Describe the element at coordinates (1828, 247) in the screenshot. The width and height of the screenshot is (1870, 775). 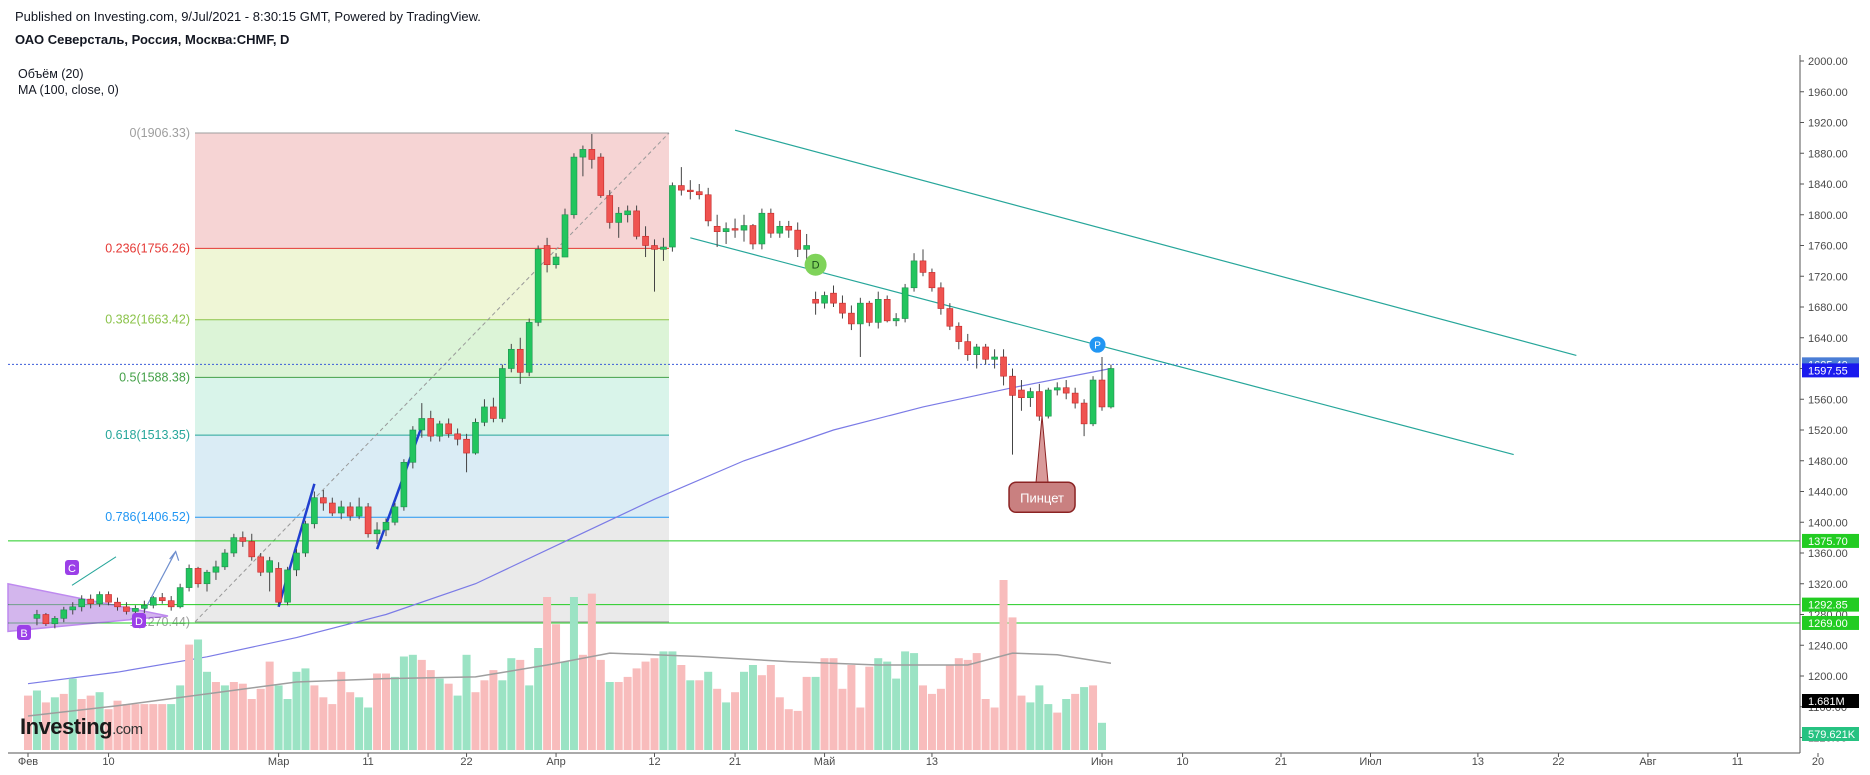
I see `y-tick-label: 1760.00` at that location.